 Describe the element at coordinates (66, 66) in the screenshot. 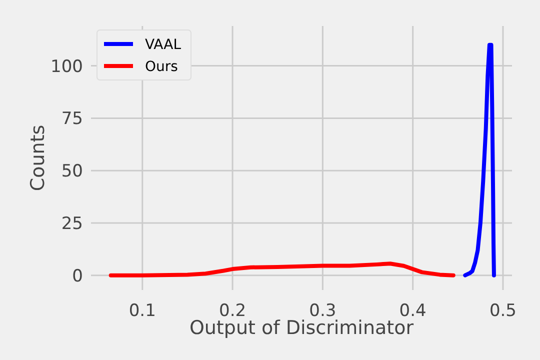

I see `y-tick-label: 100` at that location.